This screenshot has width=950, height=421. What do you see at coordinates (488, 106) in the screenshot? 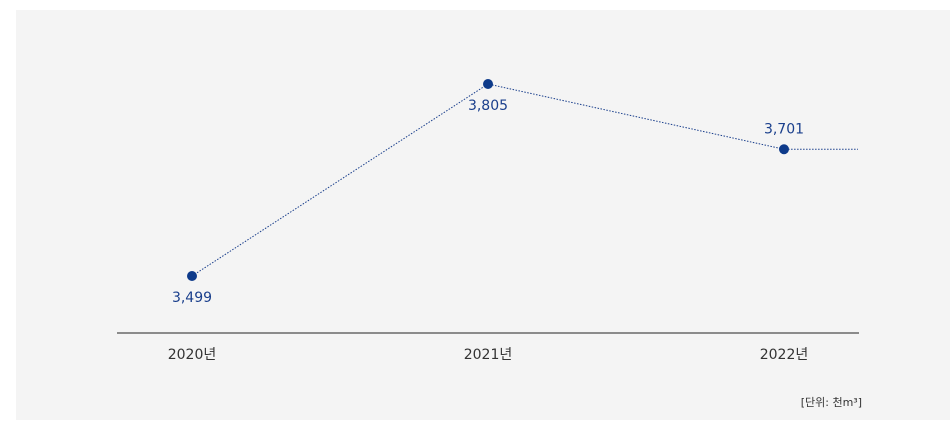
I see `data-label: 3,805` at bounding box center [488, 106].